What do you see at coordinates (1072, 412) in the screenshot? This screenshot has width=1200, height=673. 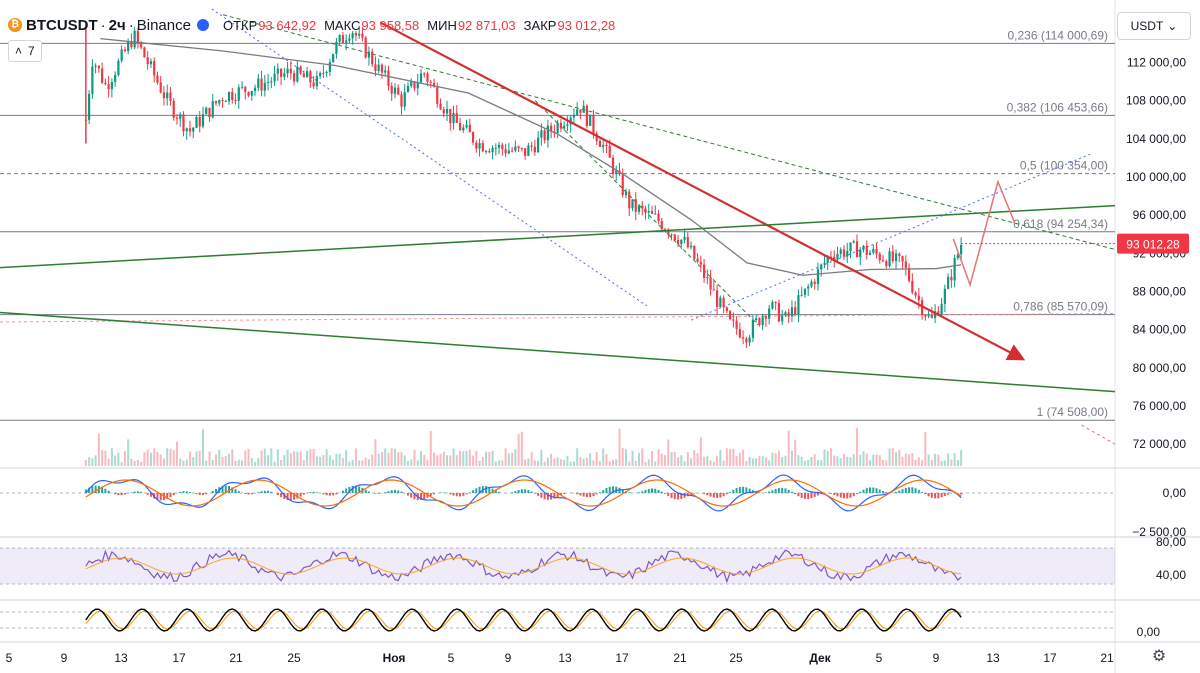 I see `fibonacci-level-label: 1 (74 508,00)` at bounding box center [1072, 412].